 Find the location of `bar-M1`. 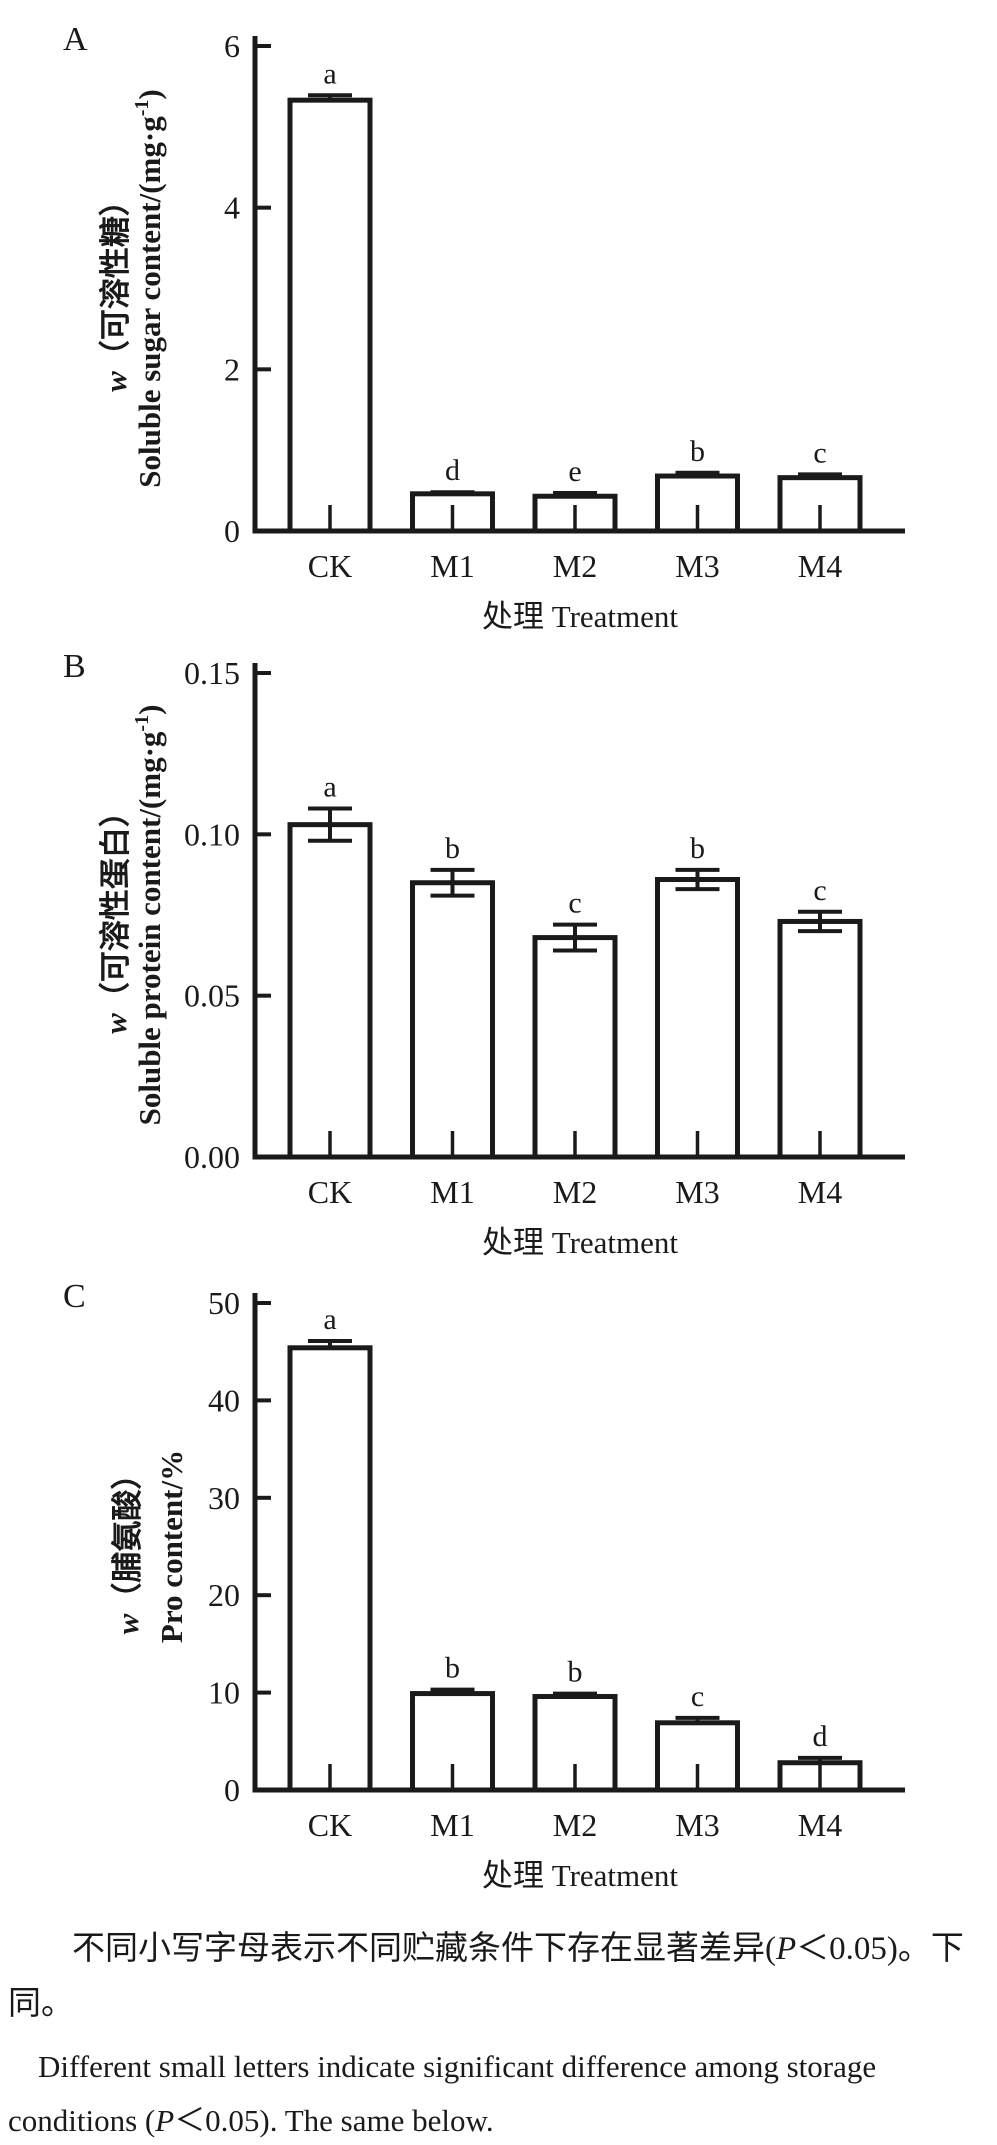

bar-M1 is located at coordinates (452, 1020).